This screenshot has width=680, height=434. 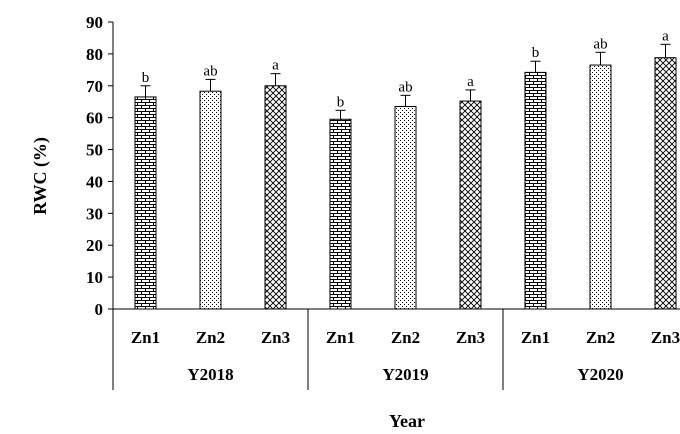 What do you see at coordinates (210, 374) in the screenshot?
I see `x-group-label: Y2018` at bounding box center [210, 374].